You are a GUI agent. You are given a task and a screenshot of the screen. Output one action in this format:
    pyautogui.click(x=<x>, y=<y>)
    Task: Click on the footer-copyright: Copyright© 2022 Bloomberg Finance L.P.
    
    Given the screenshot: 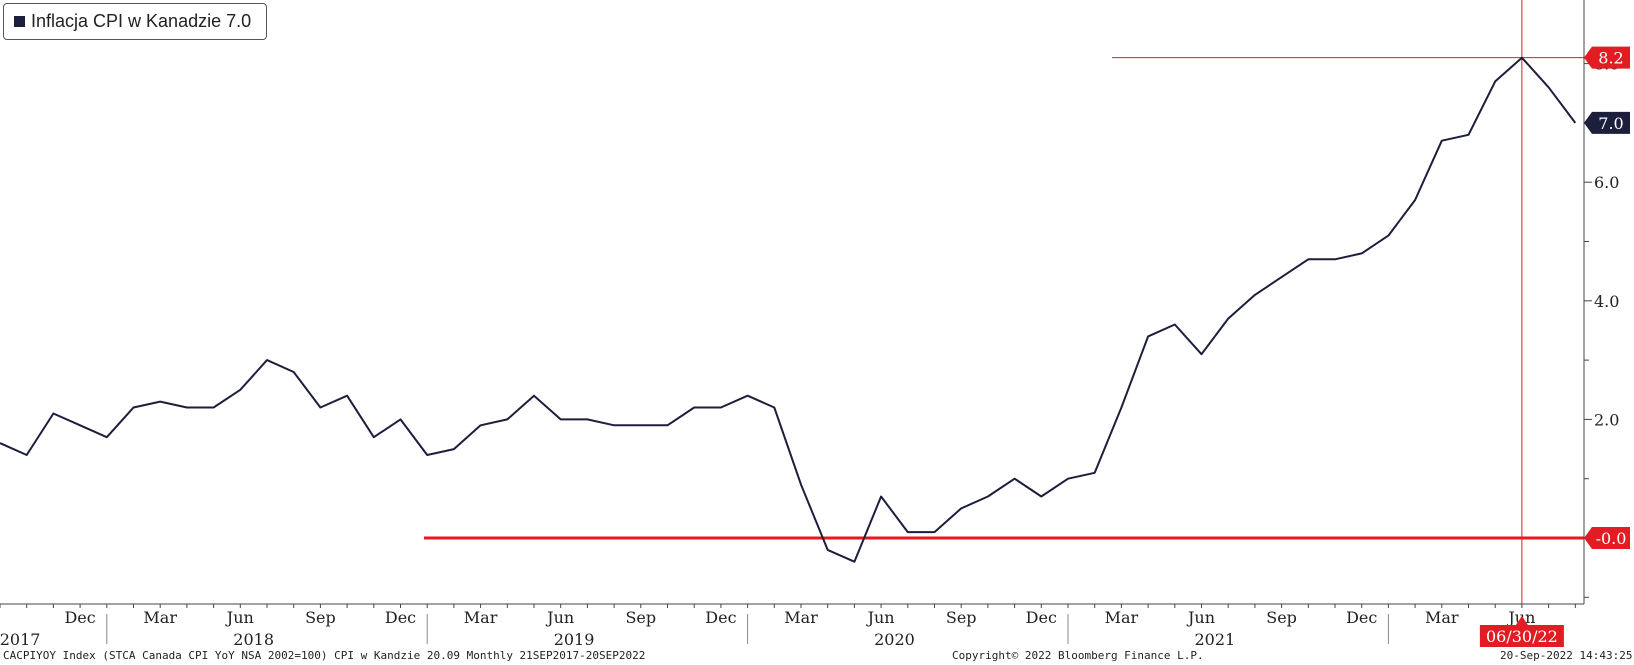 What is the action you would take?
    pyautogui.click(x=1078, y=655)
    